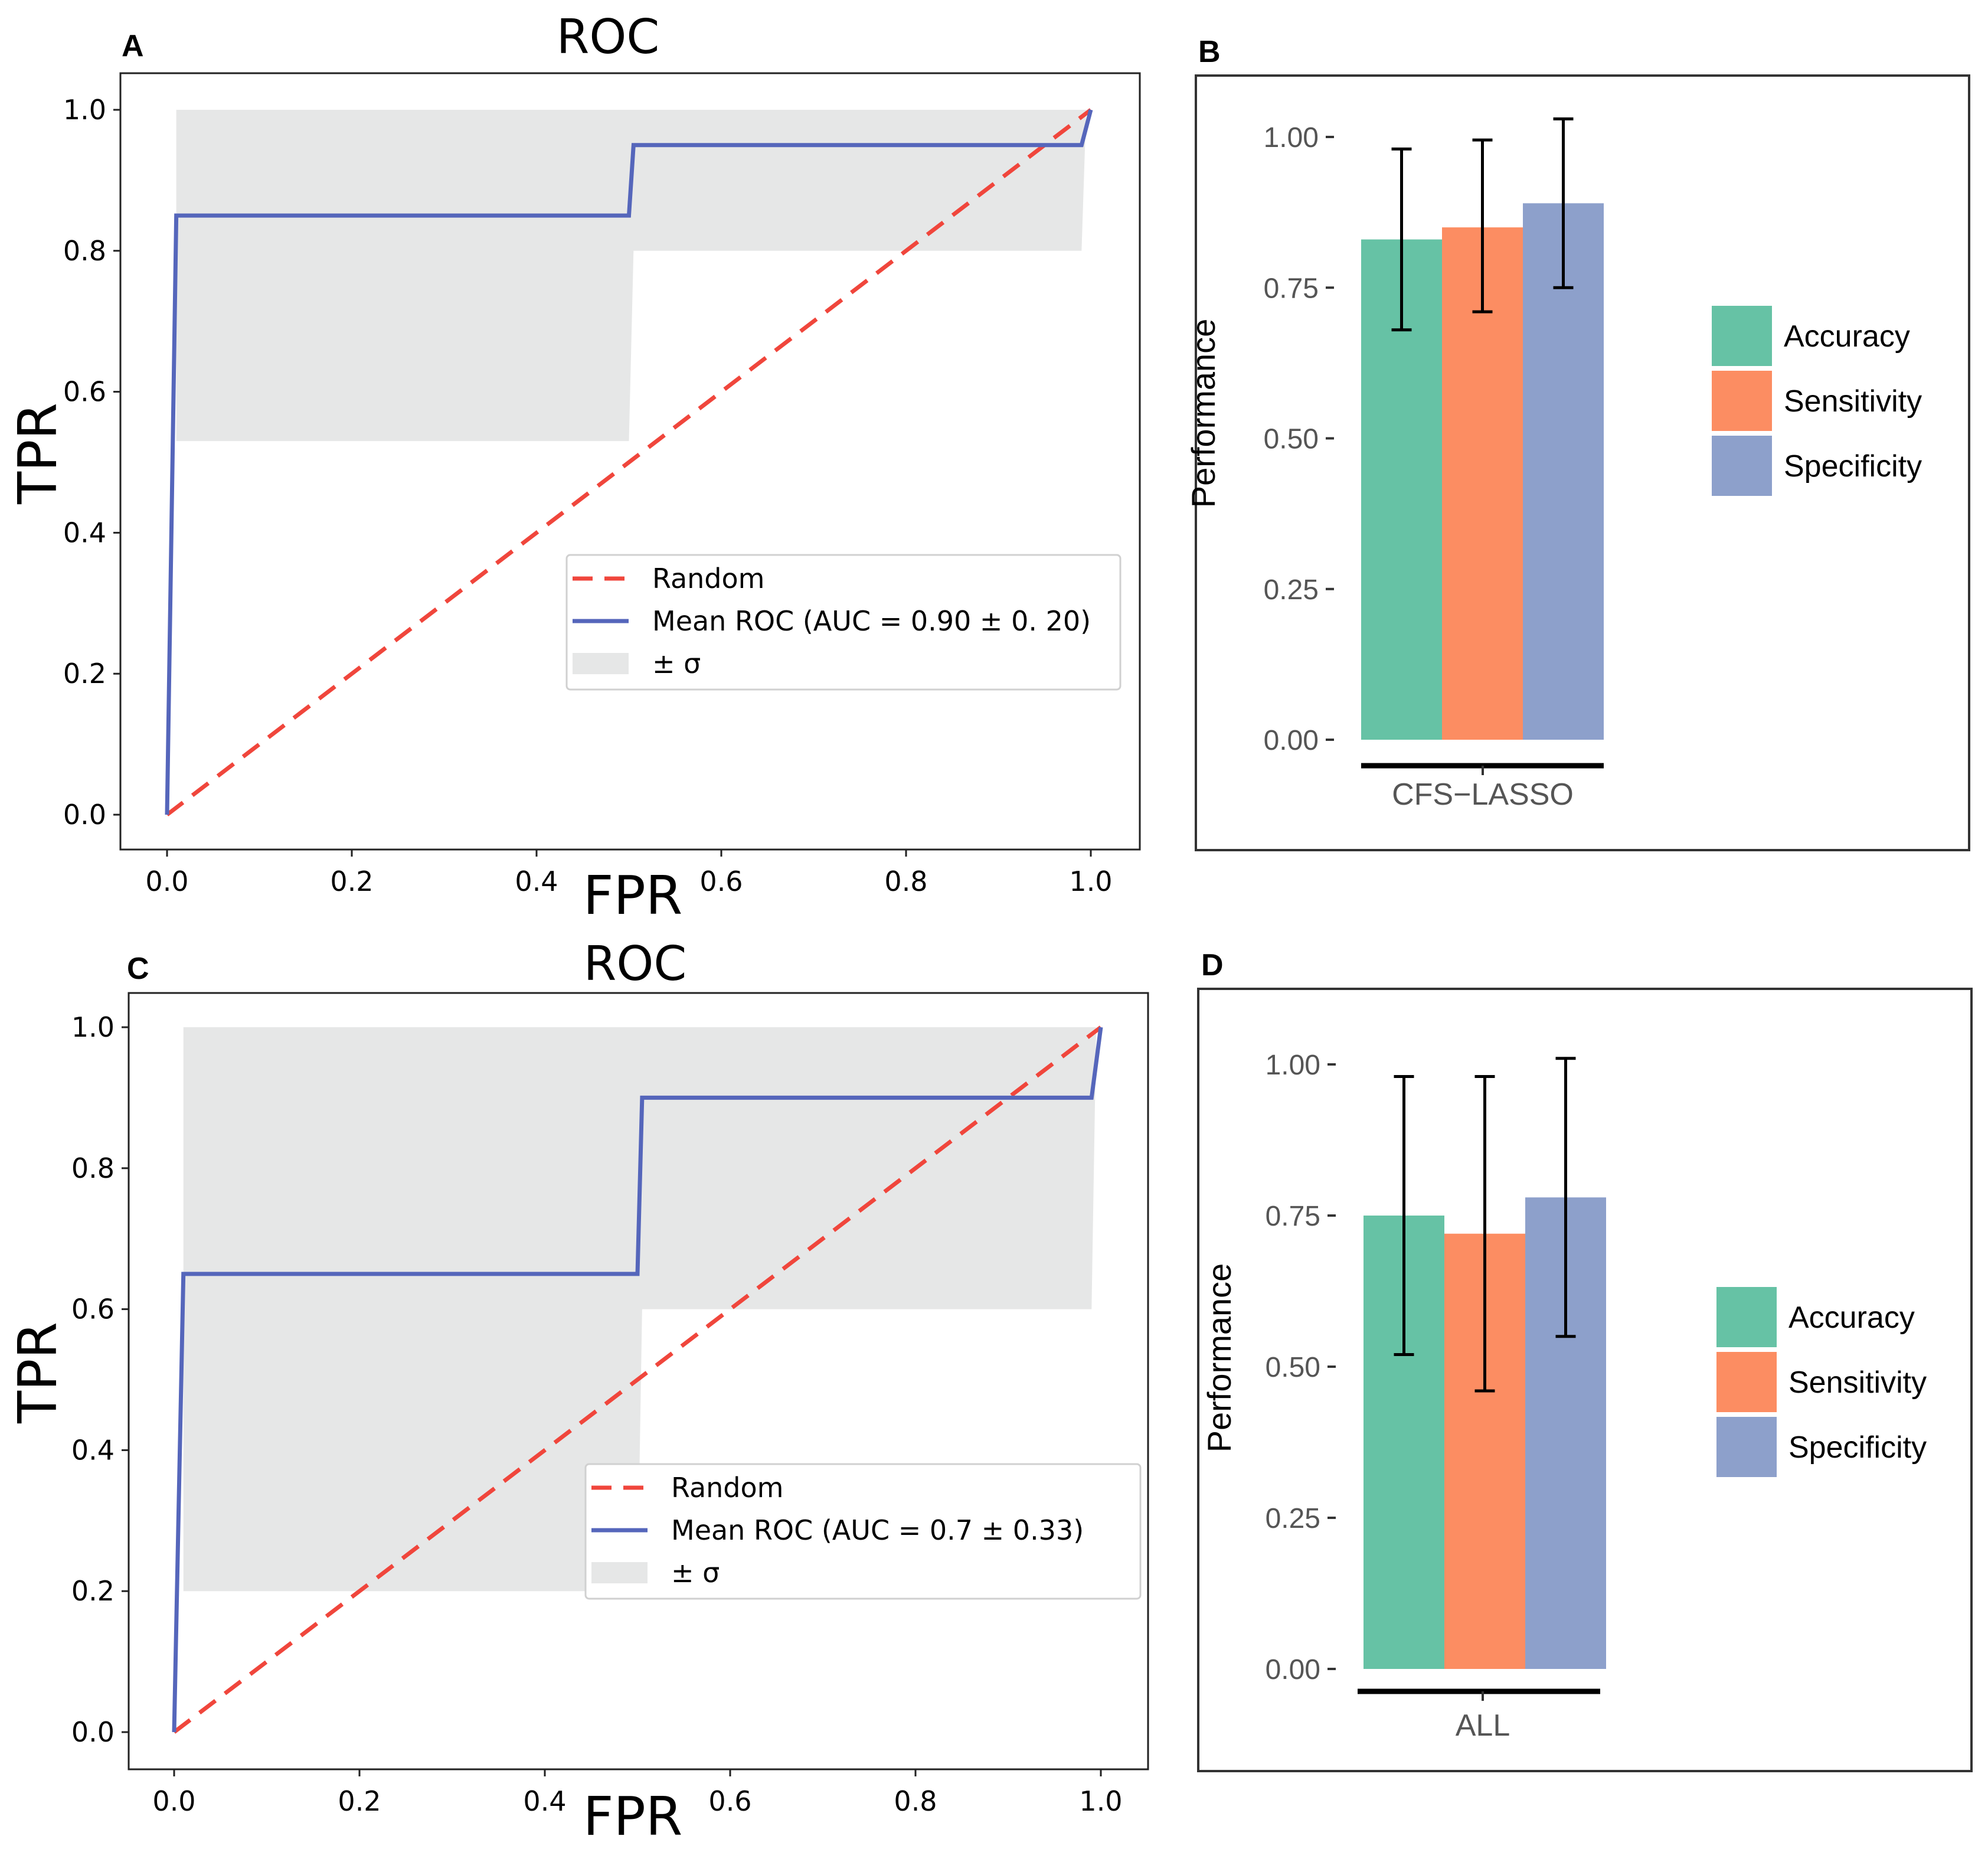  I want to click on panel-letter: D, so click(1212, 965).